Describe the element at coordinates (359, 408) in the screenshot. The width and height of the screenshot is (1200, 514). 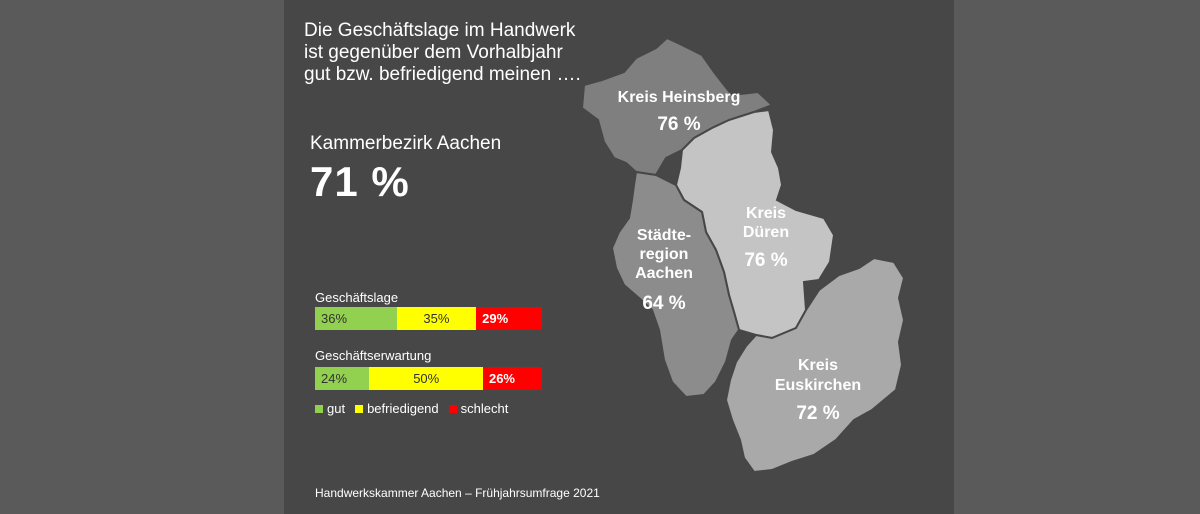
I see `legend-swatch-befriedigend` at that location.